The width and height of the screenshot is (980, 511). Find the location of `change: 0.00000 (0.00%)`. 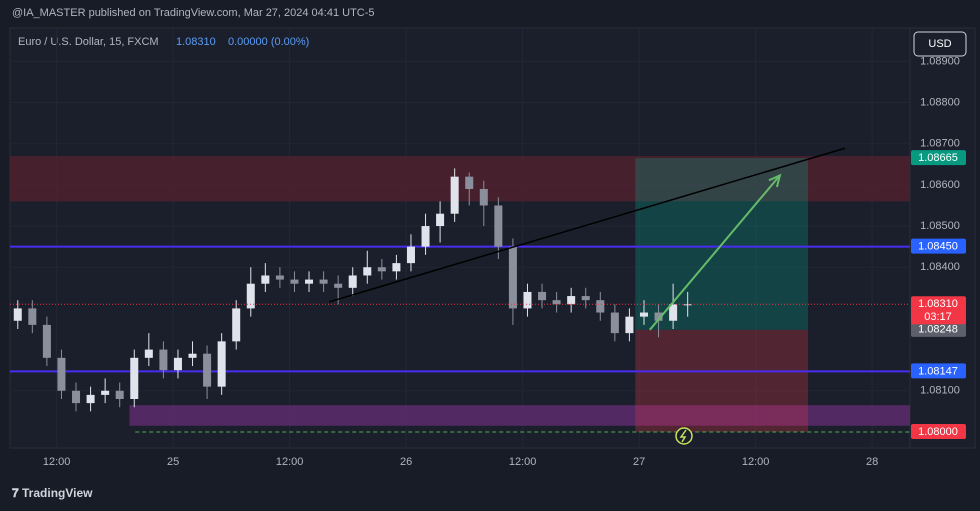

change: 0.00000 (0.00%) is located at coordinates (268, 42).